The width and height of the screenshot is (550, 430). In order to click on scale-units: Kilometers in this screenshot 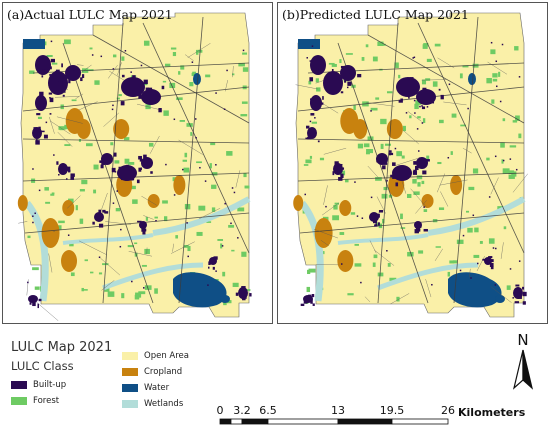, I will do `click(492, 412)`.